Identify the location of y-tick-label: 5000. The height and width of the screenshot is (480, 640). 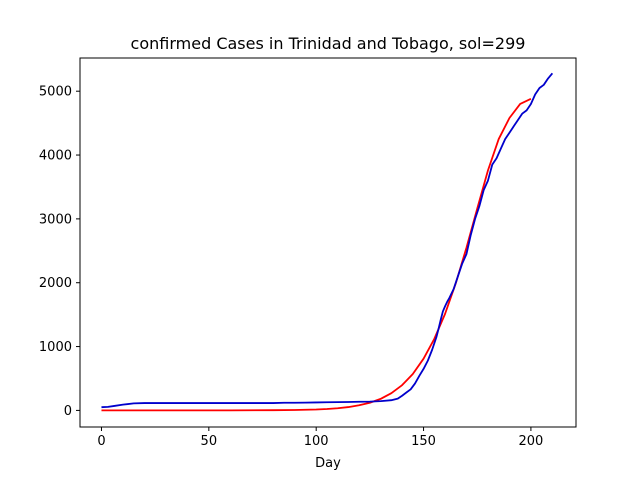
(55, 92).